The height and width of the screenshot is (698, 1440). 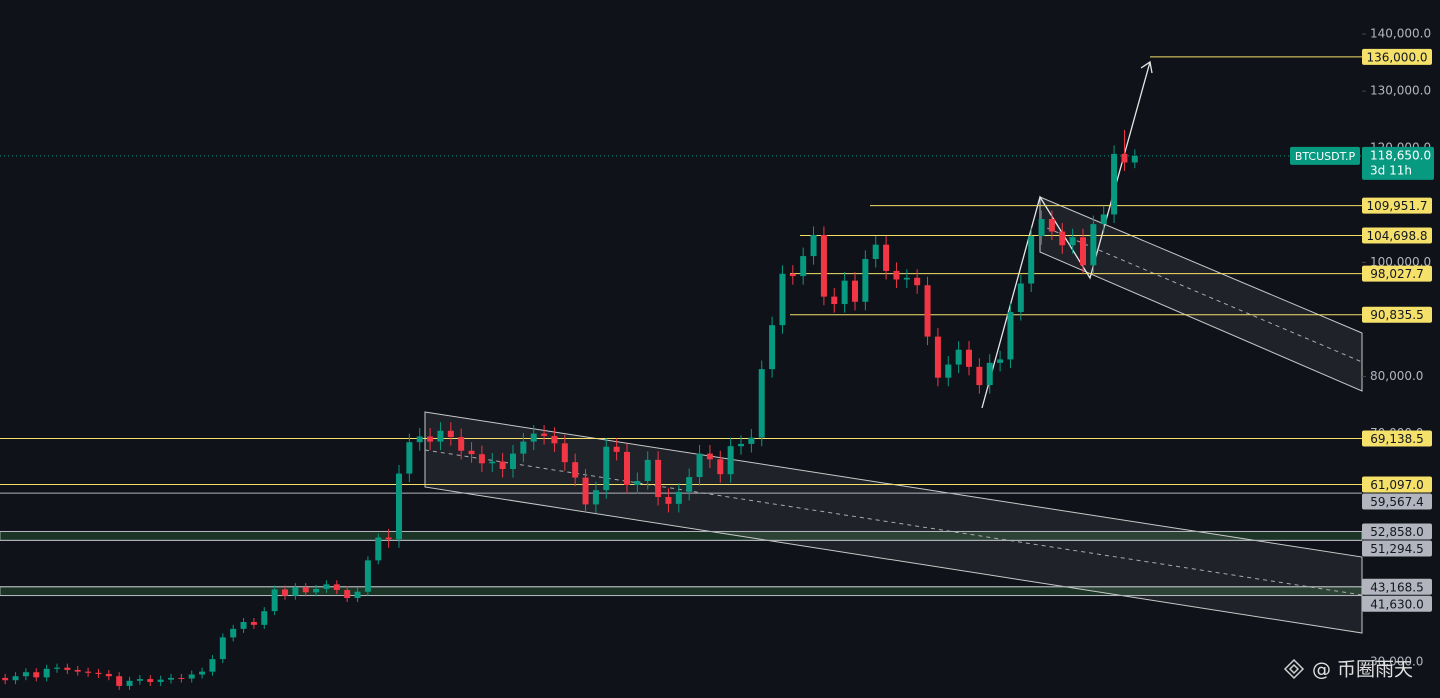 I want to click on level-label: 69,138.5, so click(x=1396, y=439).